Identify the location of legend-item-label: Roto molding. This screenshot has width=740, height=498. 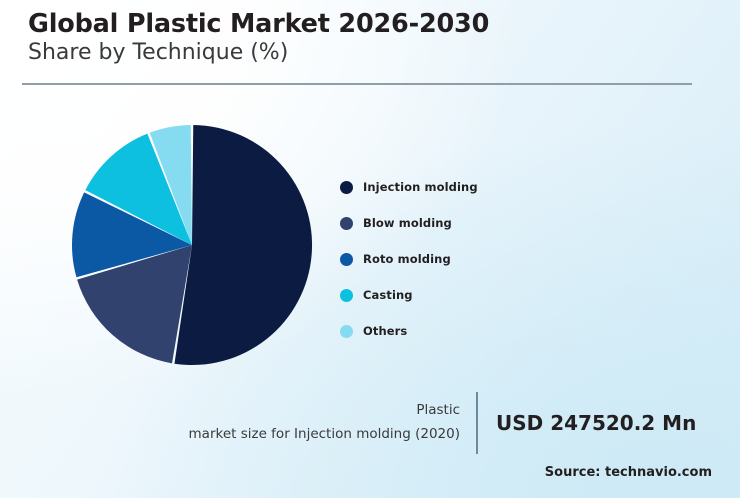
(407, 259).